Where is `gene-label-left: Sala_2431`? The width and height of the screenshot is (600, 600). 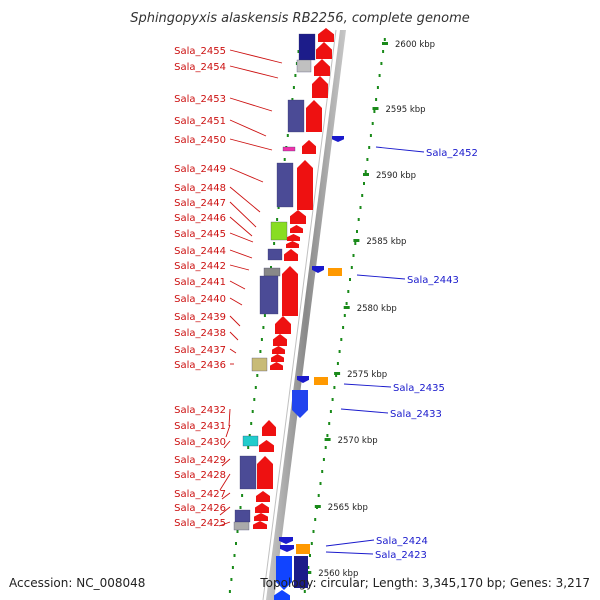
gene-label-left: Sala_2431 is located at coordinates (200, 426).